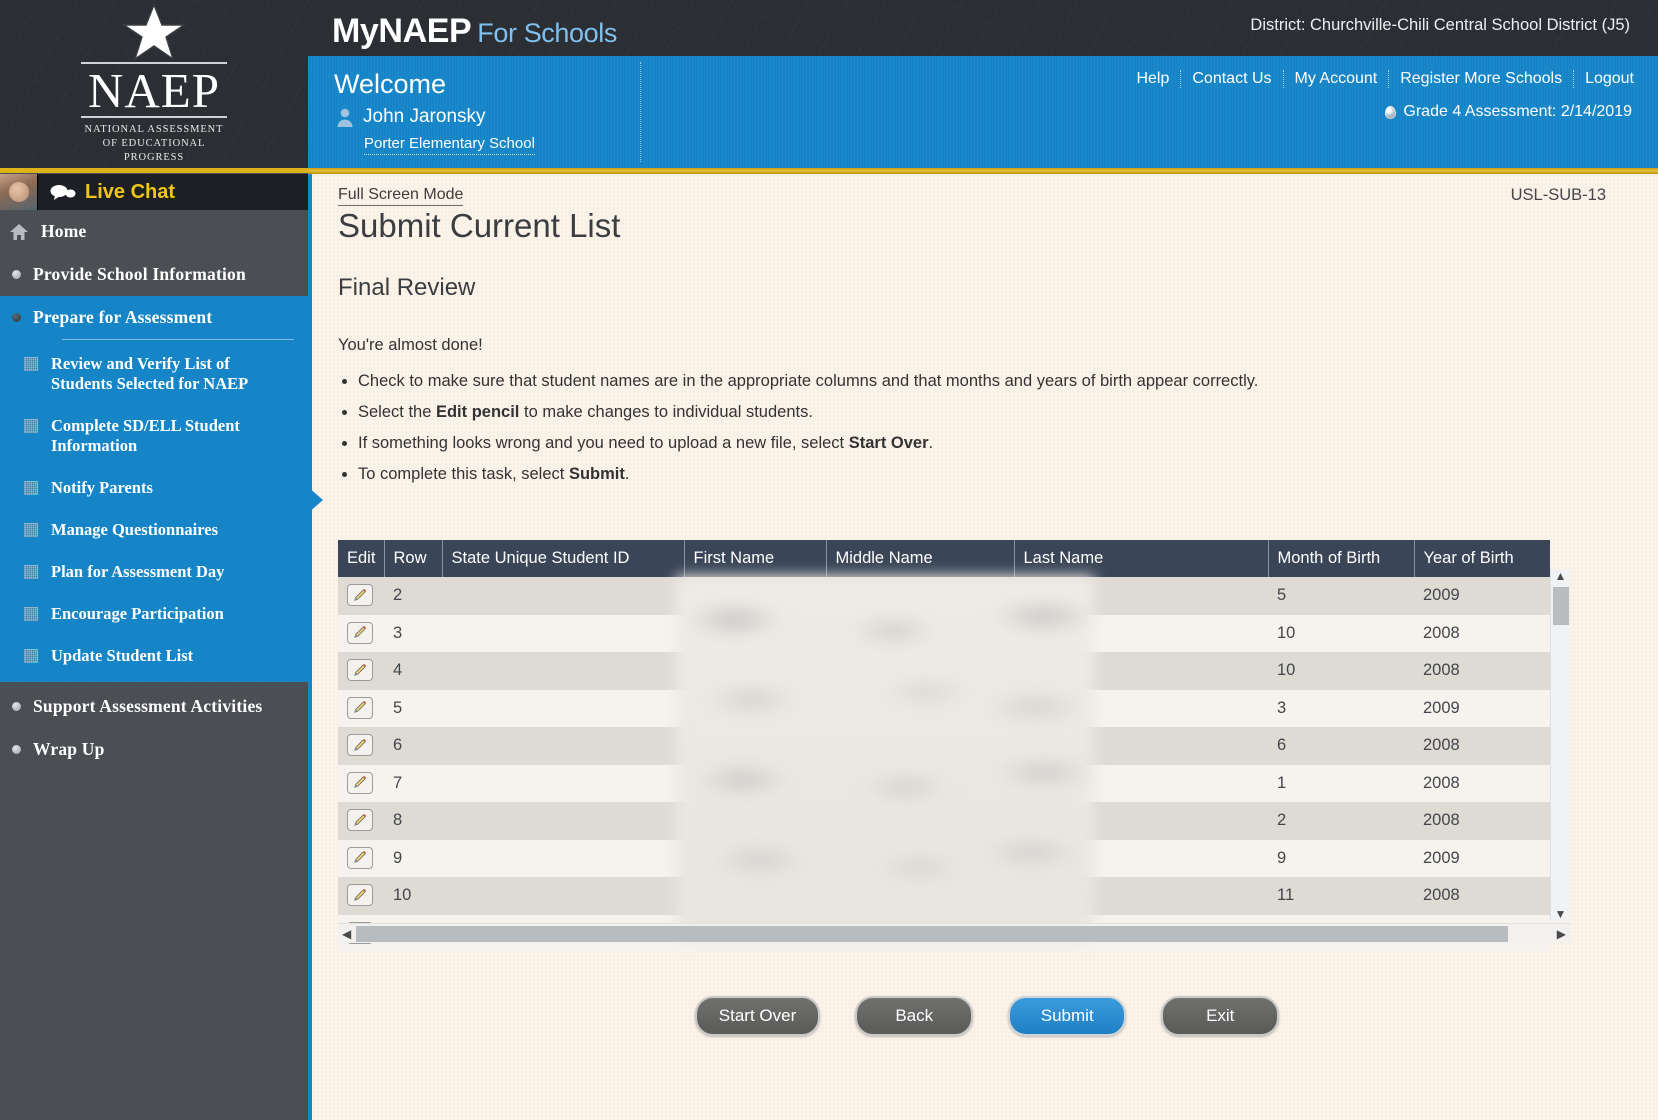  What do you see at coordinates (154, 436) in the screenshot?
I see `sidebar-item-complete-sd-ell: Complete SD/ELL Student Information` at bounding box center [154, 436].